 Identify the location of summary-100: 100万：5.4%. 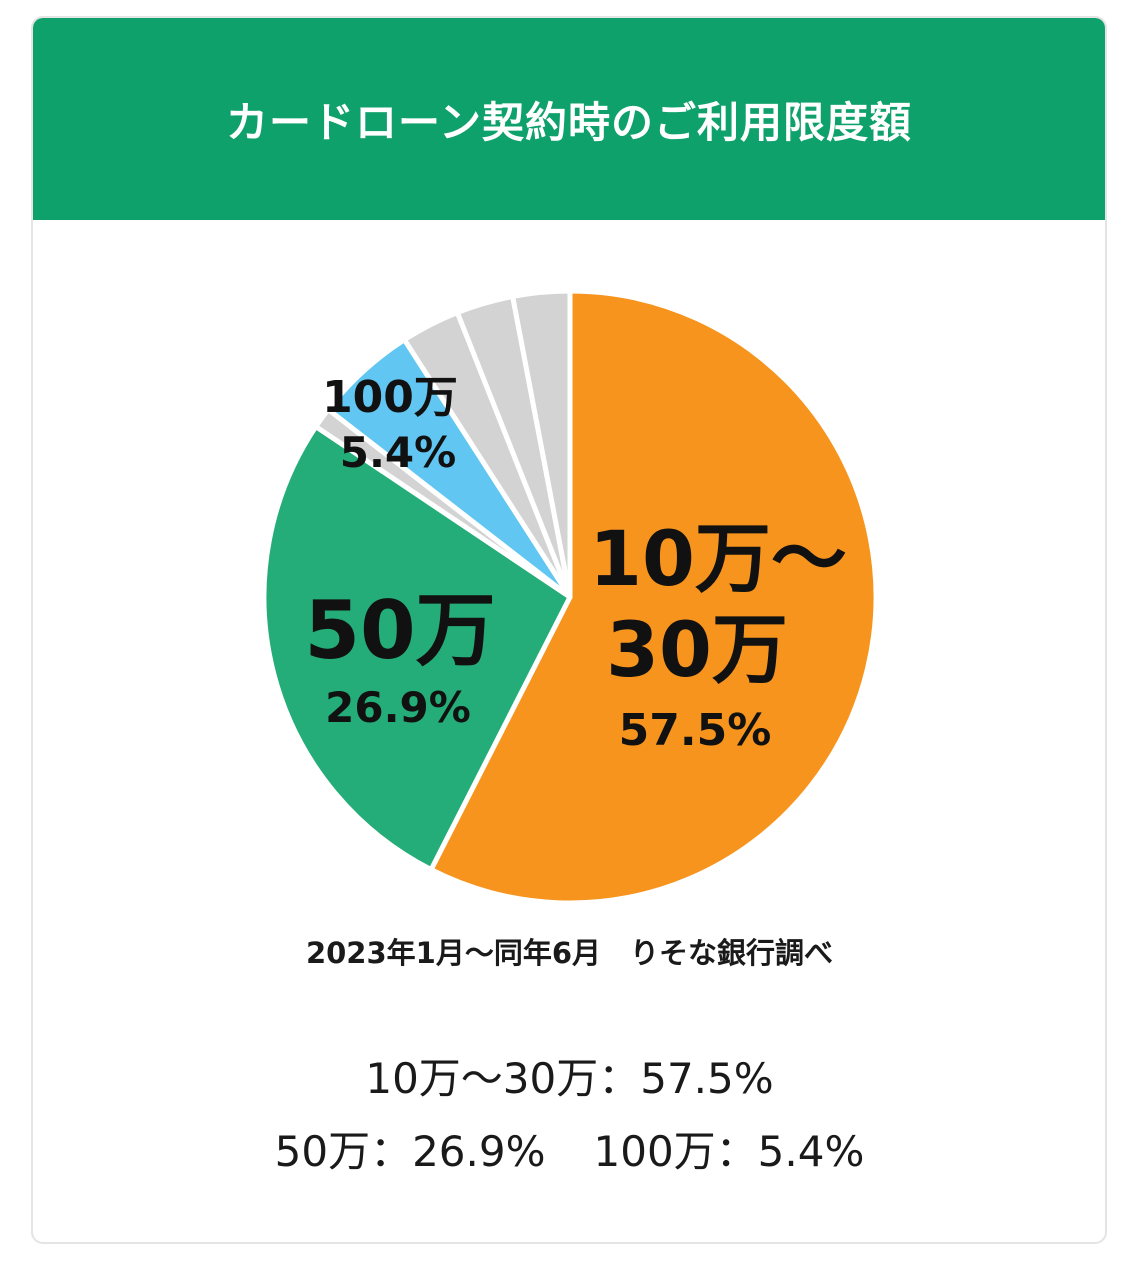
(729, 1151).